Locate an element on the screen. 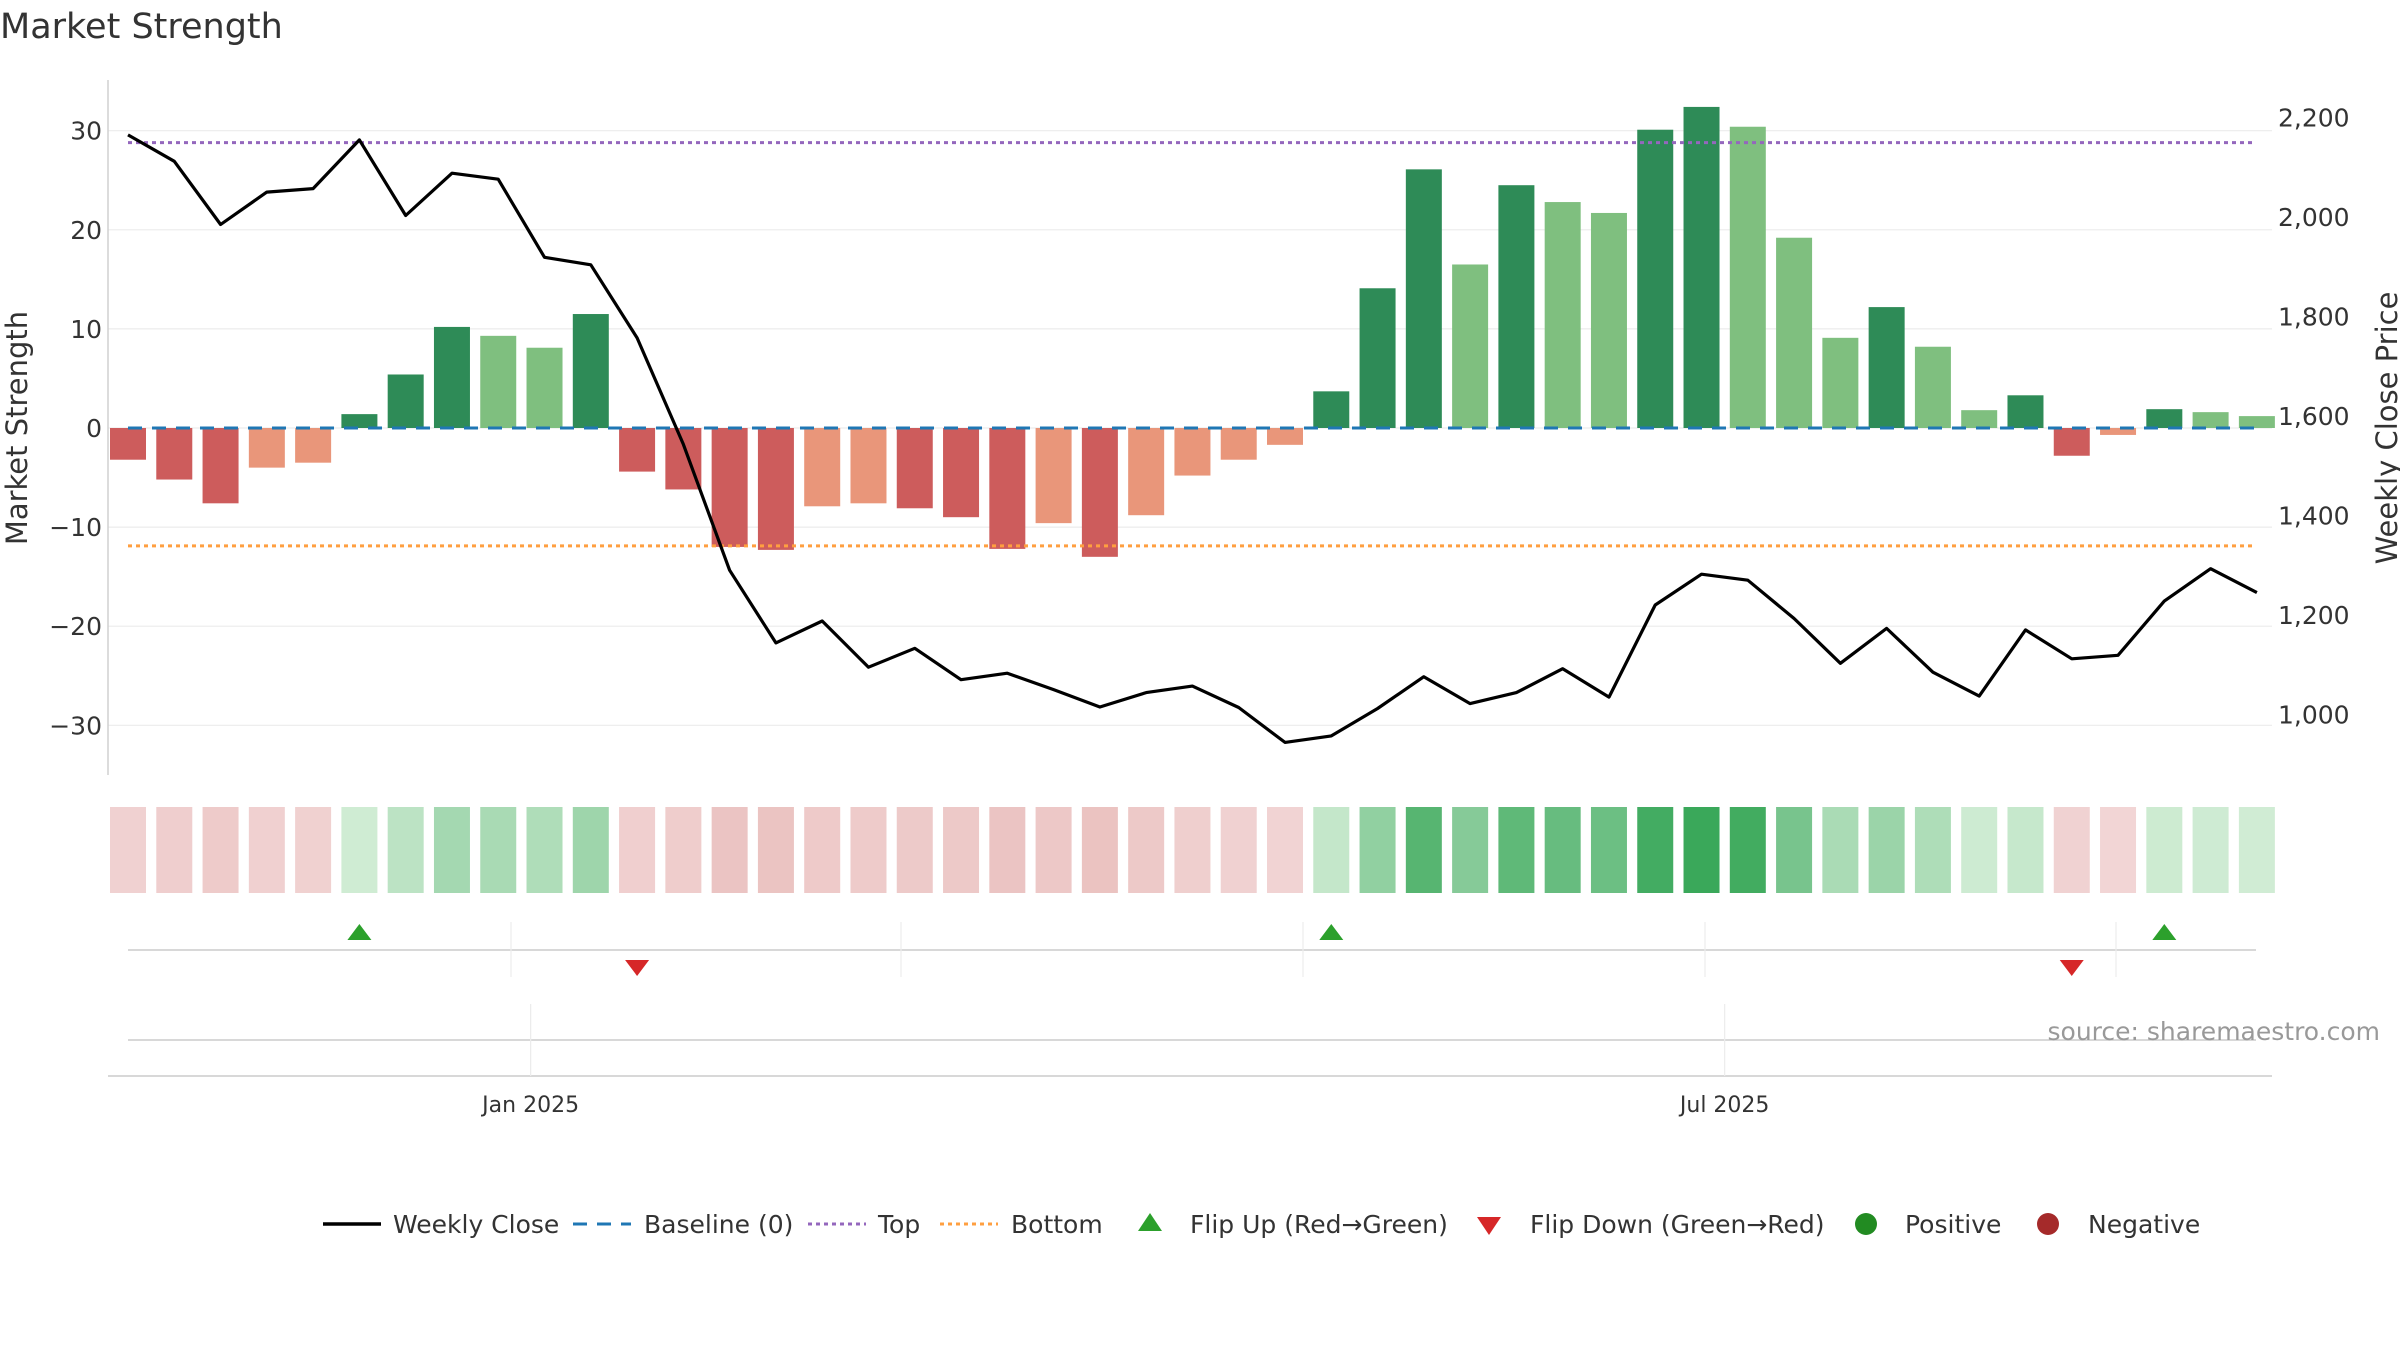 The height and width of the screenshot is (1350, 2400). flip-markers-panel is located at coordinates (1192, 949).